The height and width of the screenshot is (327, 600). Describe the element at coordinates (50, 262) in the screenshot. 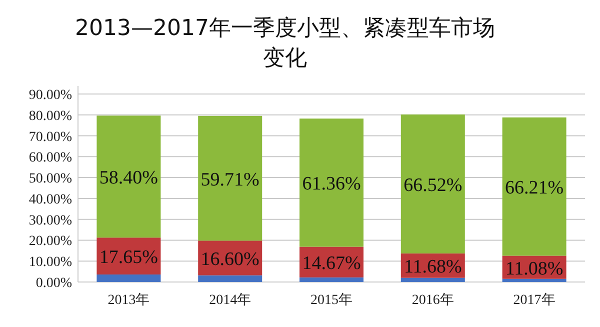

I see `y-tick-label: 10.00%` at that location.